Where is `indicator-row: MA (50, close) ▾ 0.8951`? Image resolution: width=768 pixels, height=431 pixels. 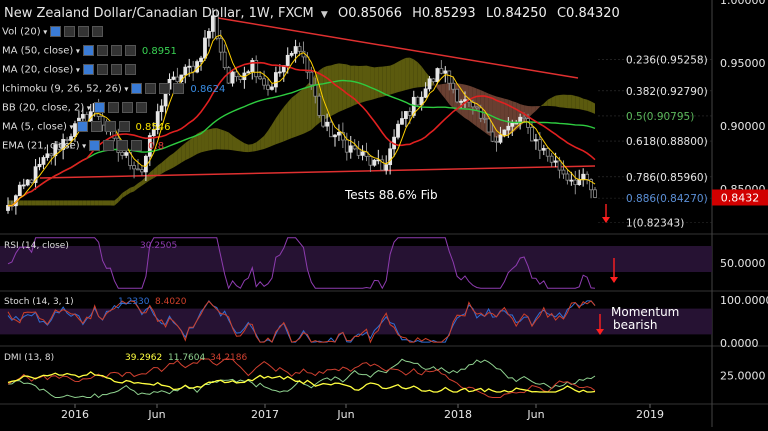
indicator-row: MA (50, close) ▾ 0.8951 is located at coordinates (89, 51).